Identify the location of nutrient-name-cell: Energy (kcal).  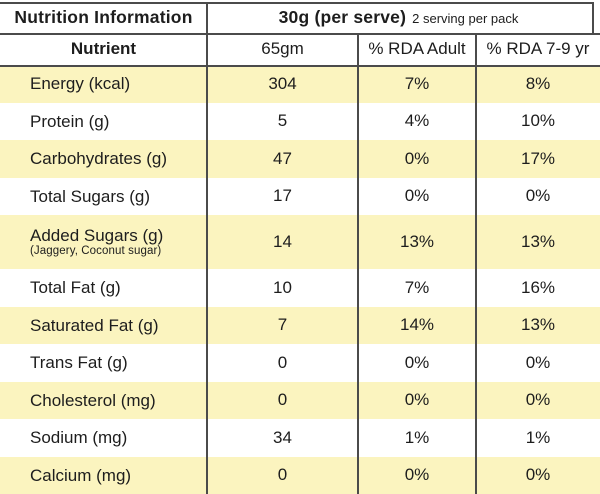
(103, 83).